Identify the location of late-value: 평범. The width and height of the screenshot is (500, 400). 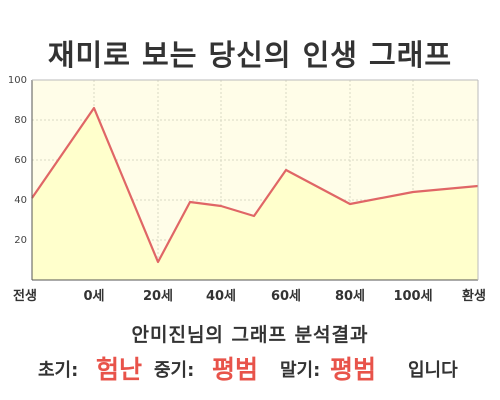
(353, 369).